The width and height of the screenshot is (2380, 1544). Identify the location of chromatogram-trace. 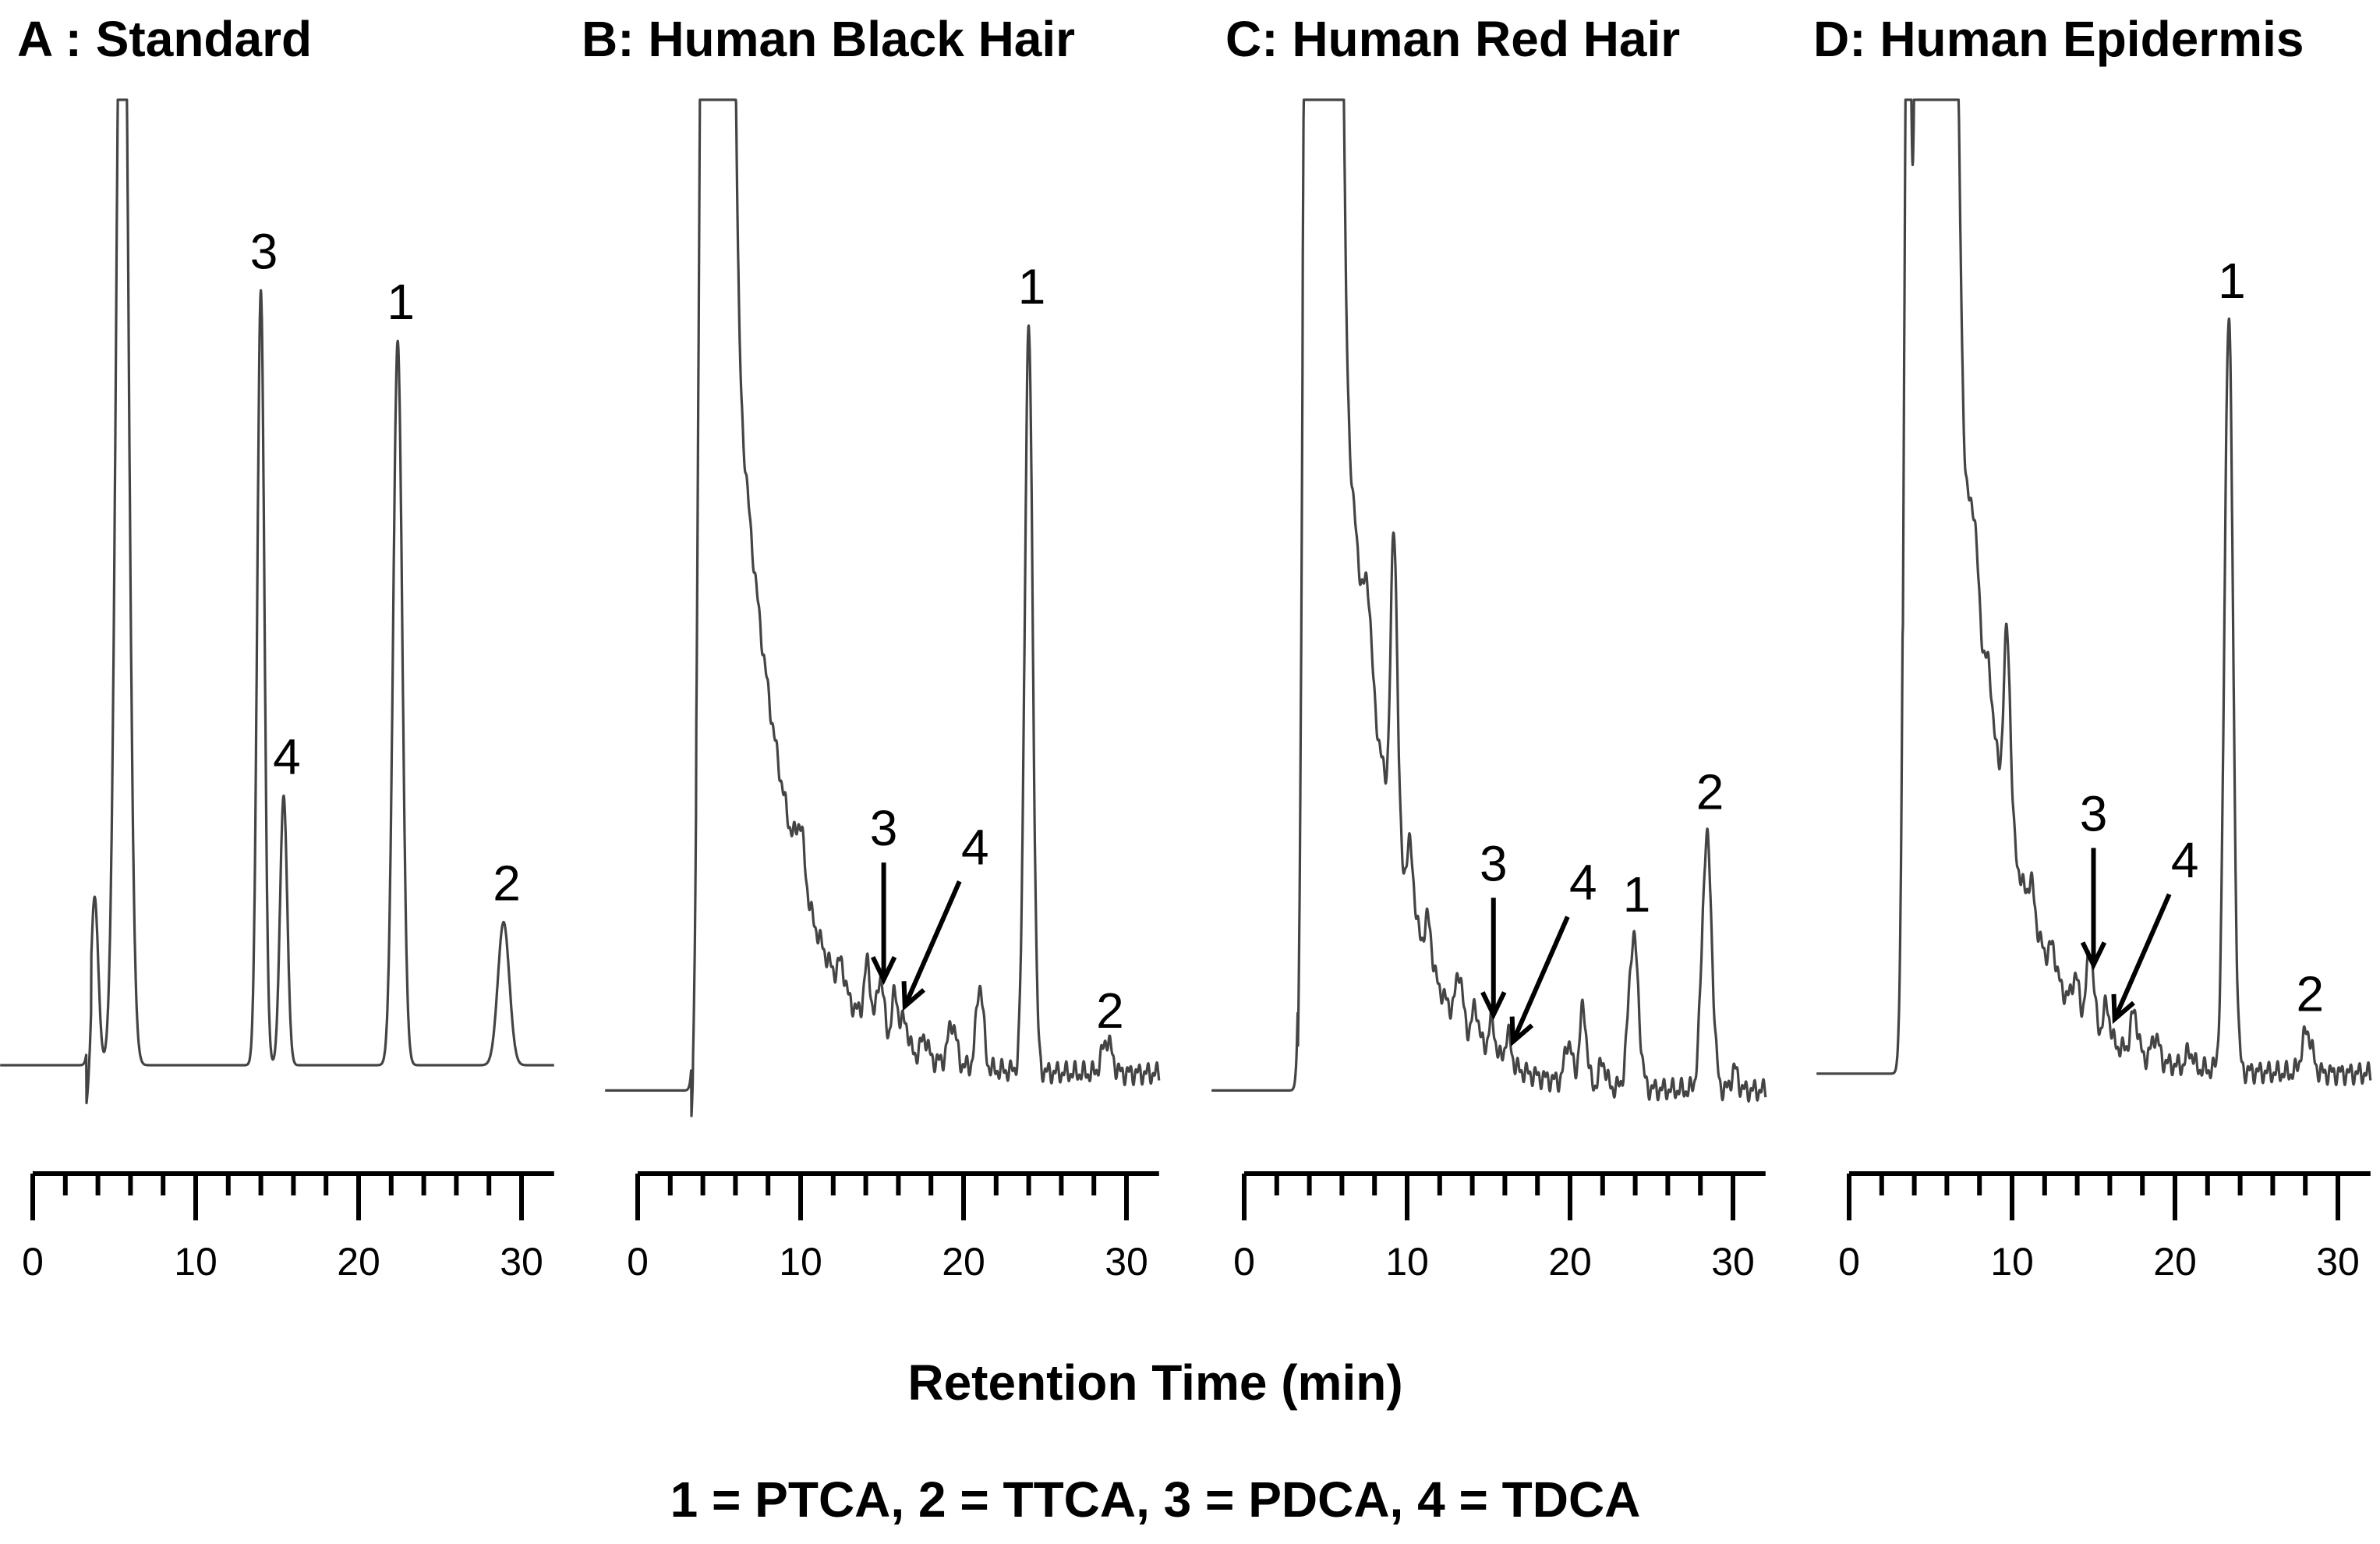
(2094, 592).